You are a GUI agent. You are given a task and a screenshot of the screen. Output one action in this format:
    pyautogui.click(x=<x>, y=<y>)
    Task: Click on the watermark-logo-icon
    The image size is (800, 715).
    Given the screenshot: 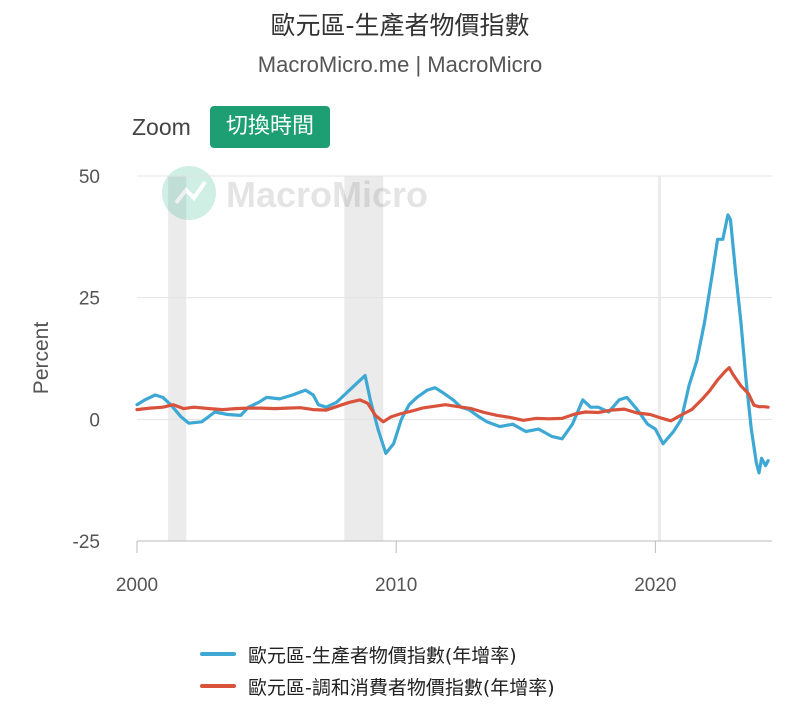 What is the action you would take?
    pyautogui.click(x=189, y=193)
    